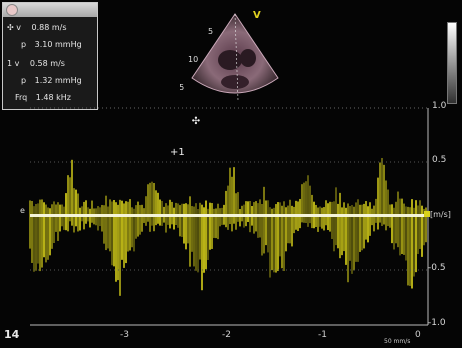 Image resolution: width=462 pixels, height=348 pixels. Describe the element at coordinates (12, 334) in the screenshot. I see `depth-indicator: 14` at that location.